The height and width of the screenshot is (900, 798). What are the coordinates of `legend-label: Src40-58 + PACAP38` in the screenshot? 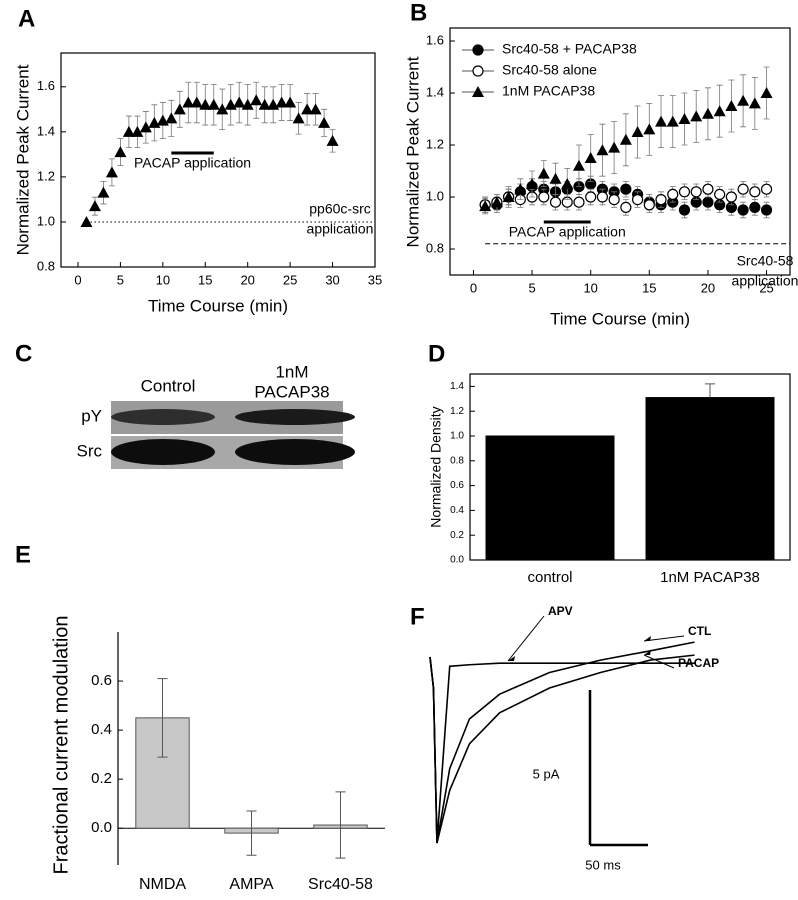 It's located at (569, 49).